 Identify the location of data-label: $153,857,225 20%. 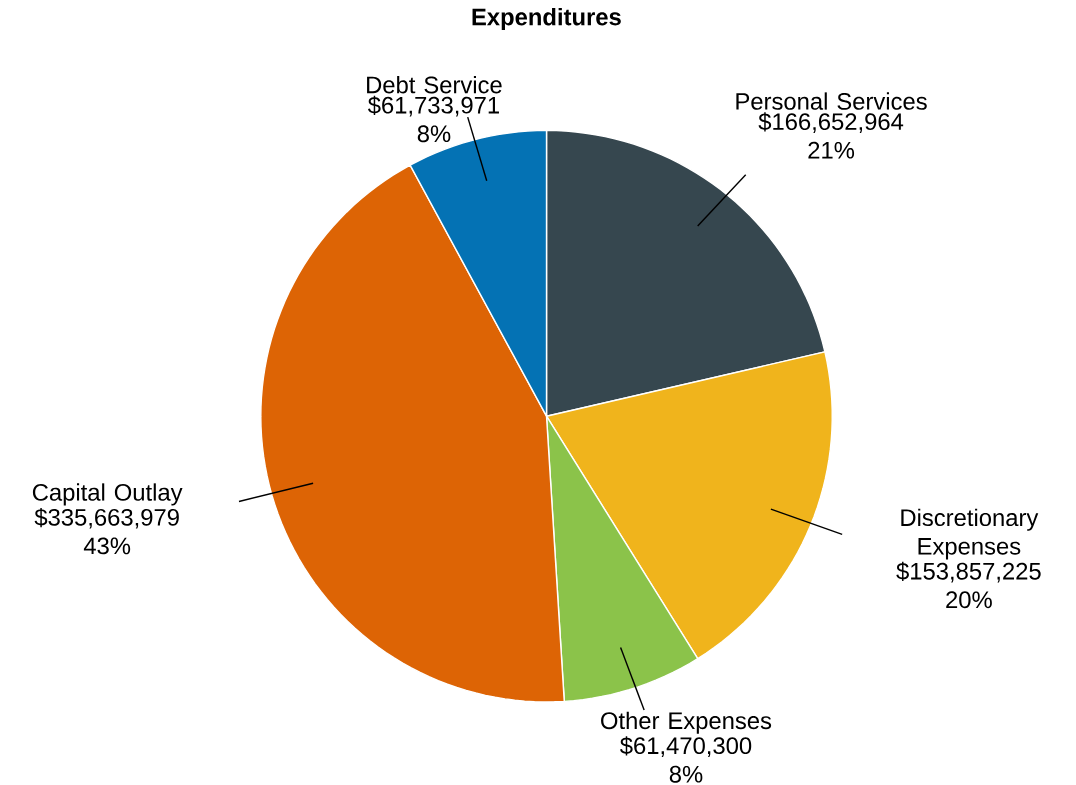
(968, 585).